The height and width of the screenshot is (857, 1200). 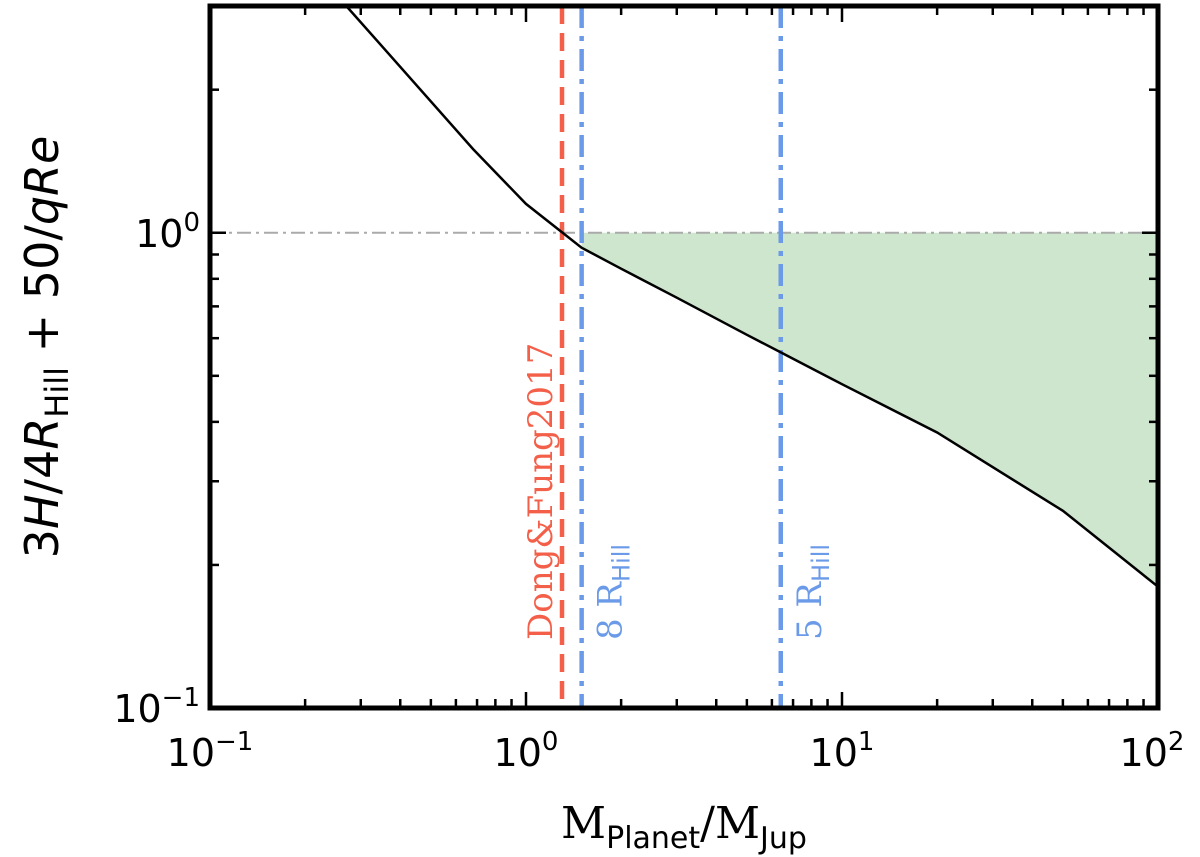 I want to click on x-tick-label: 10¹, so click(x=842, y=751).